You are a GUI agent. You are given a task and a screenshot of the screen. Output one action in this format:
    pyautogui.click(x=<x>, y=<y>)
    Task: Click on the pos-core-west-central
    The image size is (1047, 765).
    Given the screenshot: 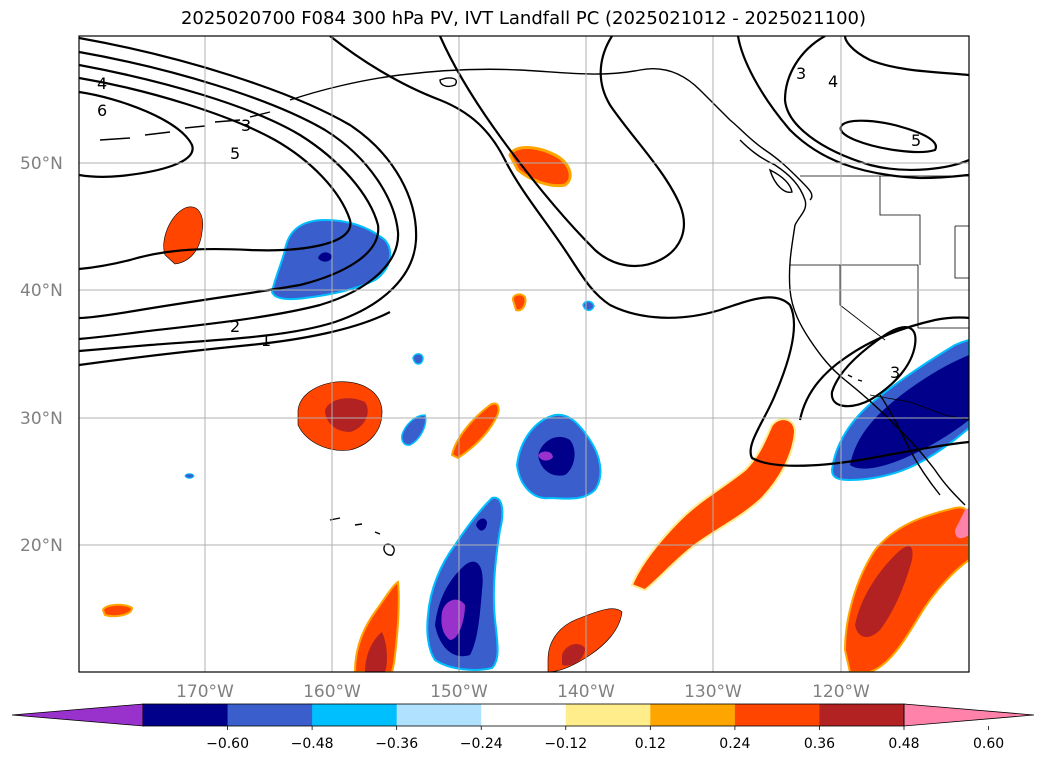 What is the action you would take?
    pyautogui.click(x=346, y=415)
    